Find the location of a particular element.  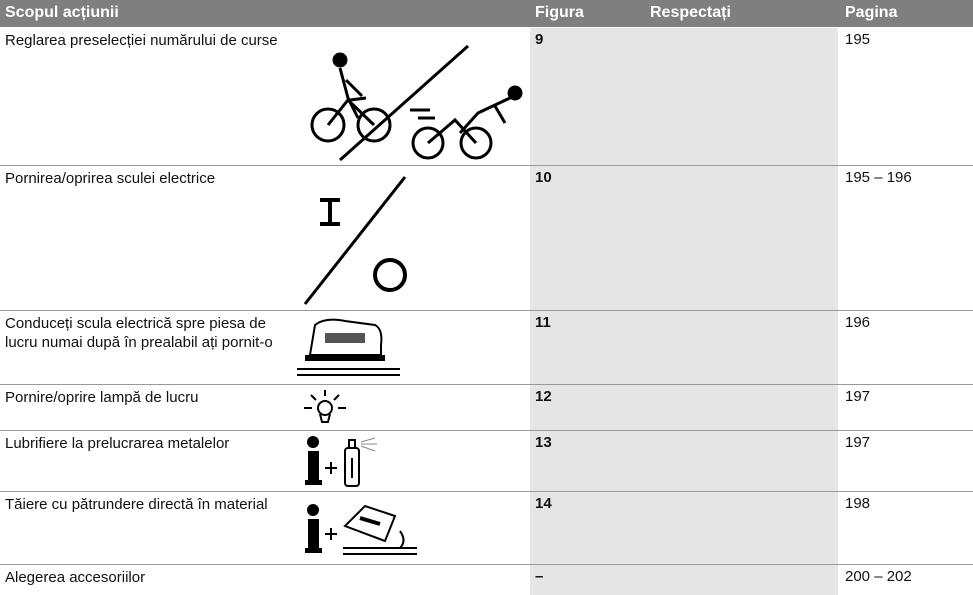

action: Tăiere cu pătrundere directă în material is located at coordinates (136, 504).